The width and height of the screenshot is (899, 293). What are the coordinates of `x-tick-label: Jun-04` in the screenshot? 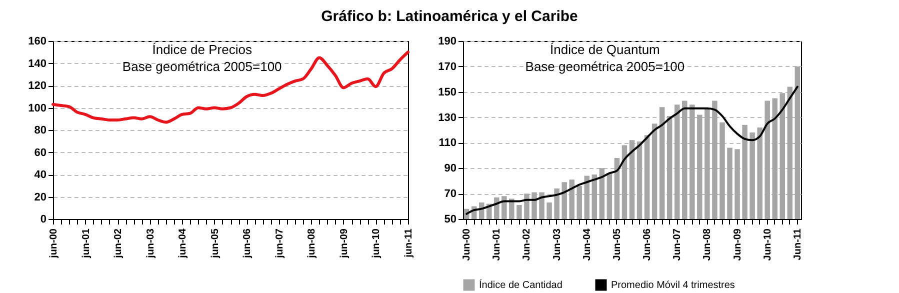 It's located at (587, 244).